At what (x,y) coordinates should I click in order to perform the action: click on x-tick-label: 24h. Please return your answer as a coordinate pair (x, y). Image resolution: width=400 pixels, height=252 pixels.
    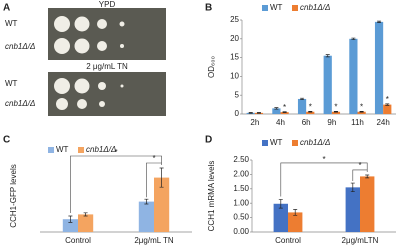
    Looking at the image, I should click on (382, 122).